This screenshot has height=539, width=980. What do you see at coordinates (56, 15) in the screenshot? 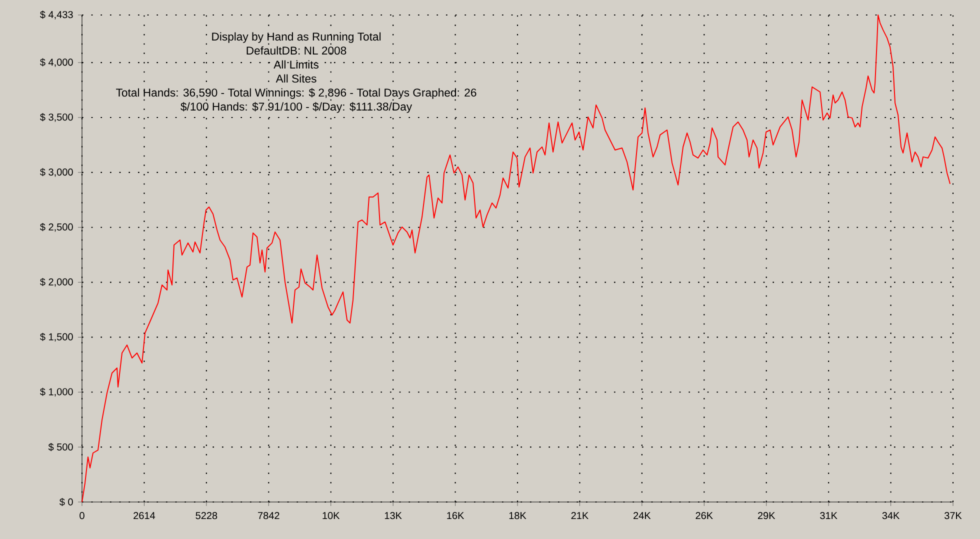
I see `y-tick-label: $ 4,433` at bounding box center [56, 15].